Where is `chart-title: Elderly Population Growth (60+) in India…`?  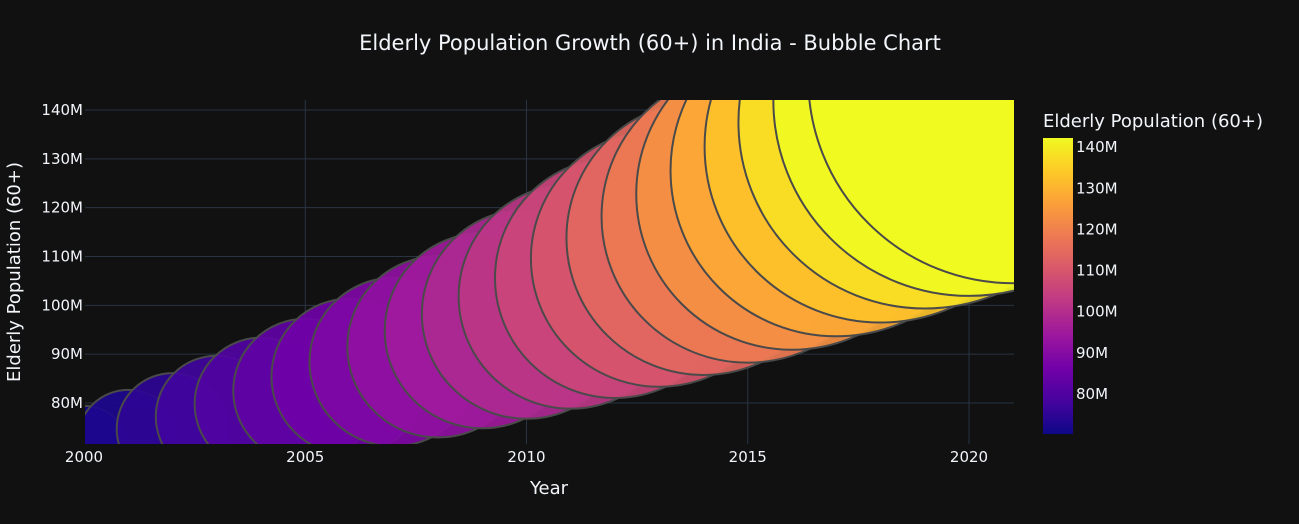 chart-title: Elderly Population Growth (60+) in India… is located at coordinates (650, 43).